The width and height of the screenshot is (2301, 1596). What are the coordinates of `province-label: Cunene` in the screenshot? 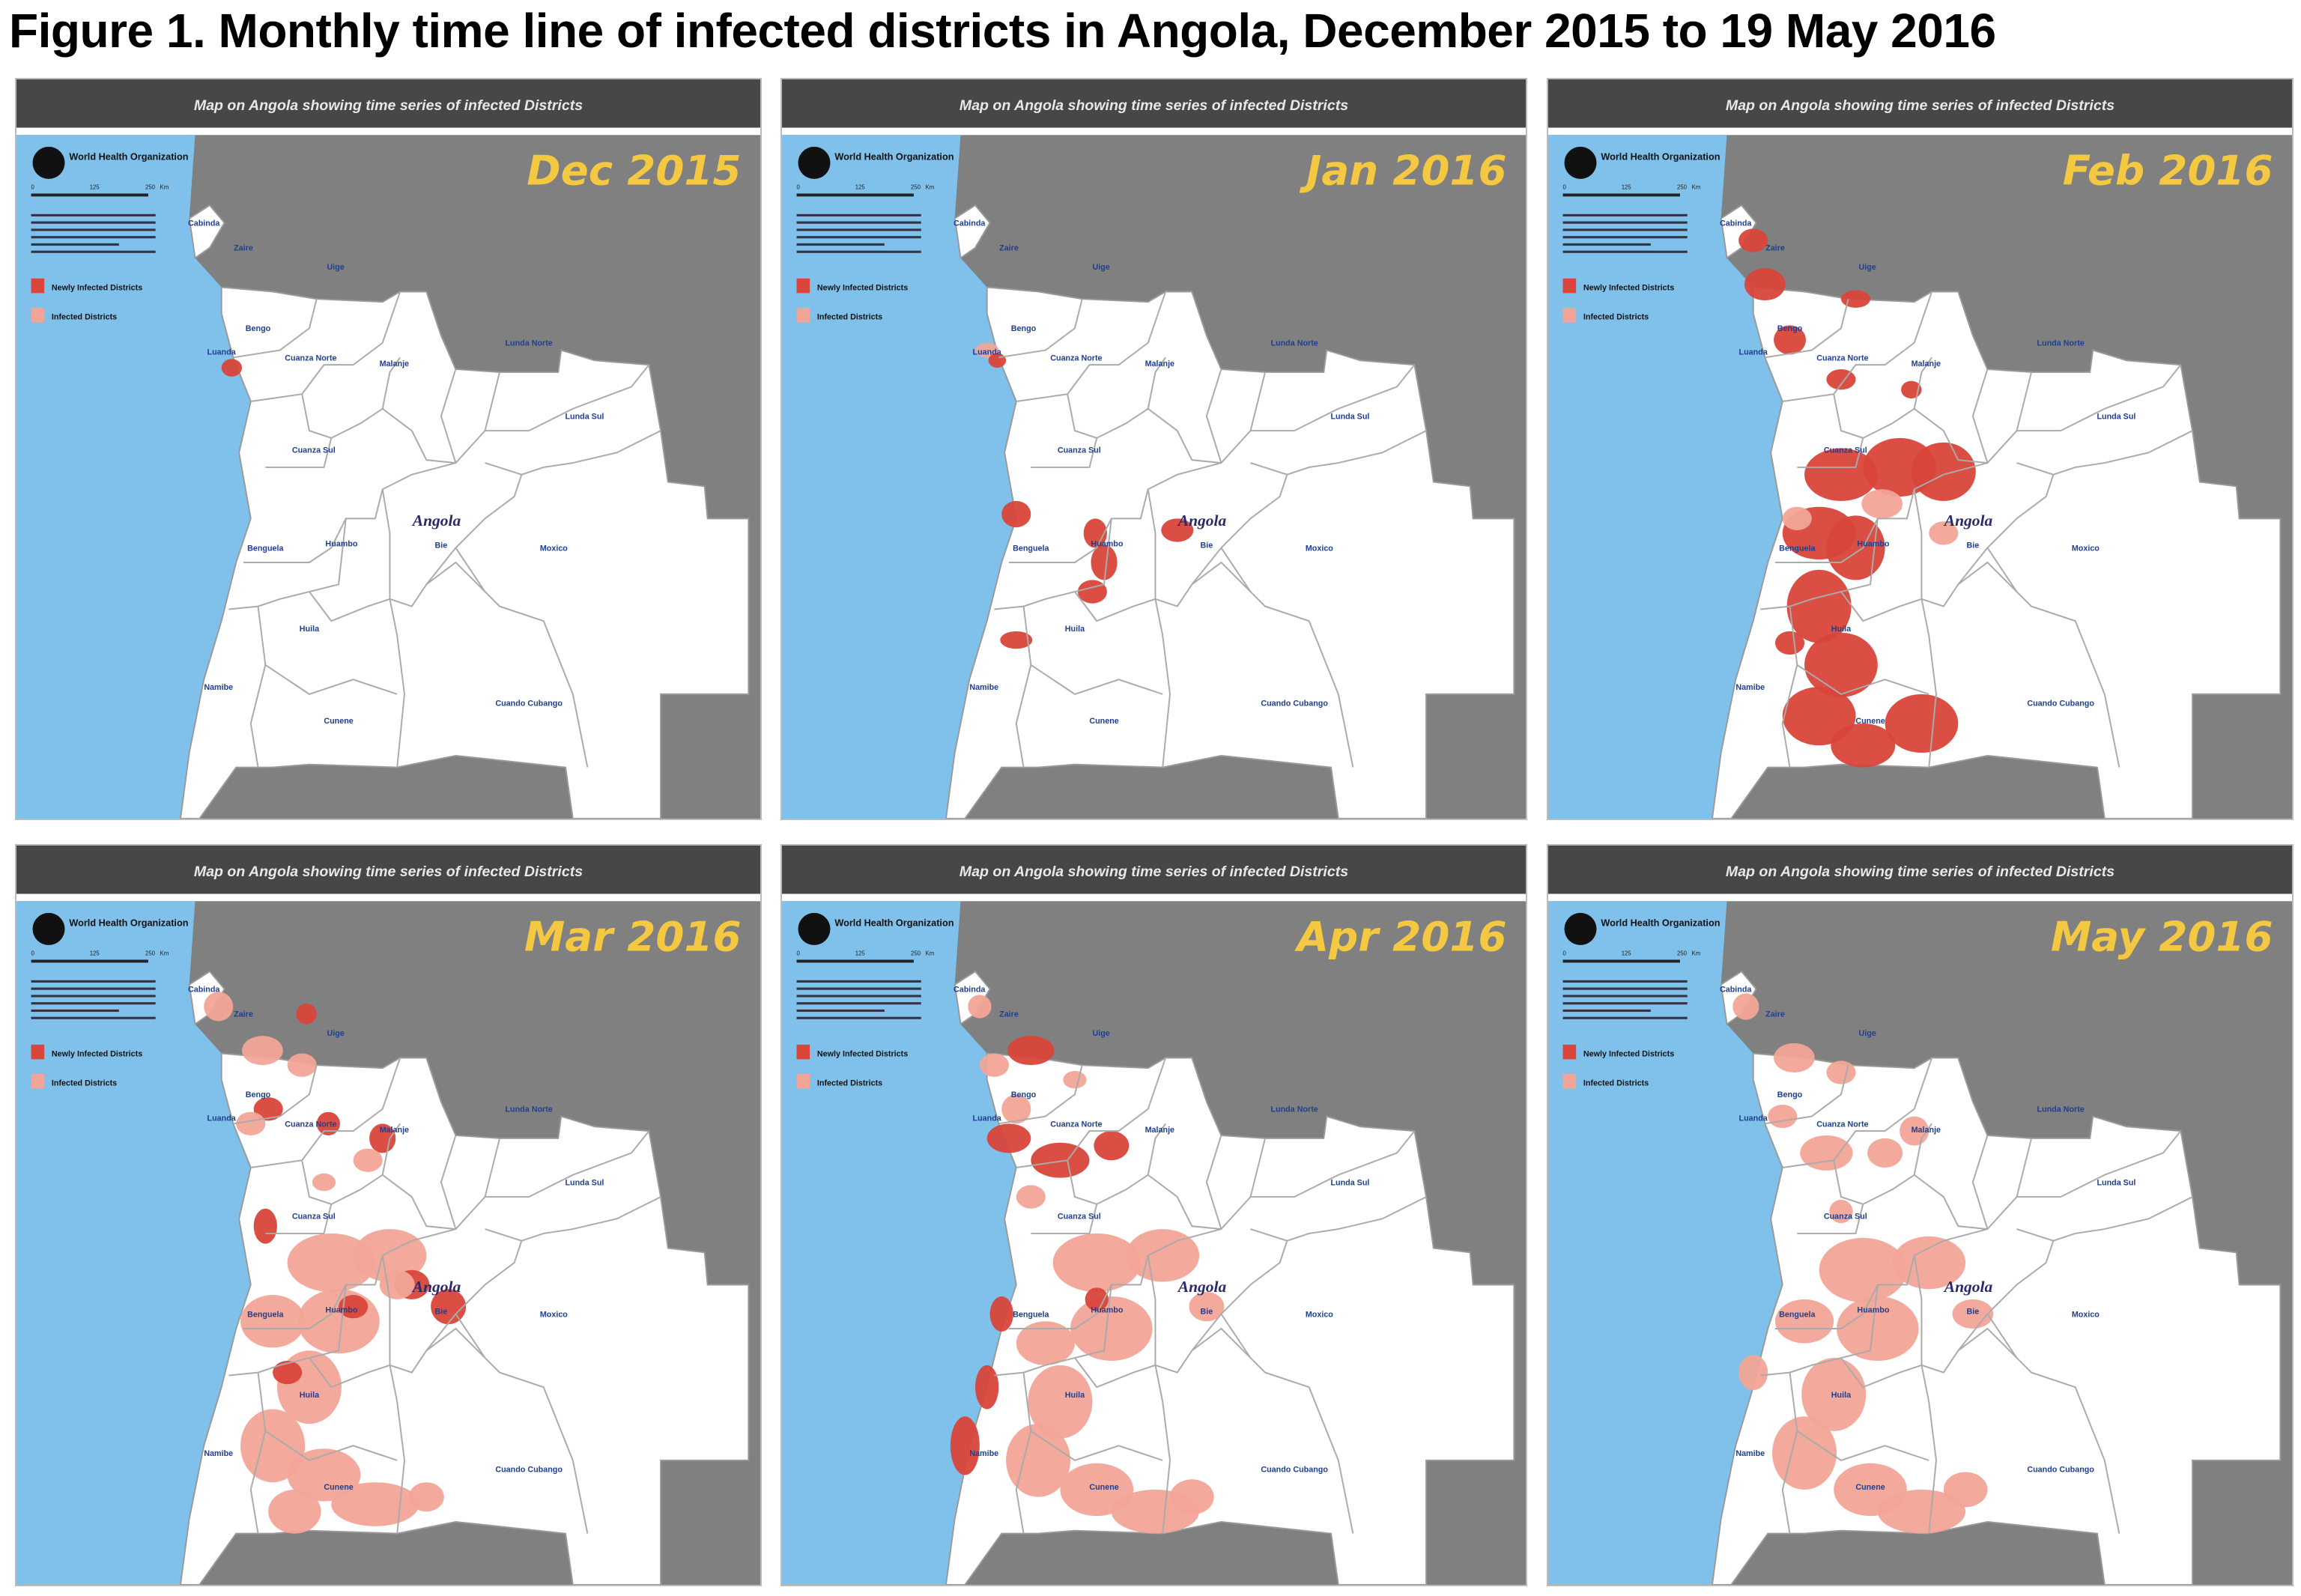 It's located at (1870, 1488).